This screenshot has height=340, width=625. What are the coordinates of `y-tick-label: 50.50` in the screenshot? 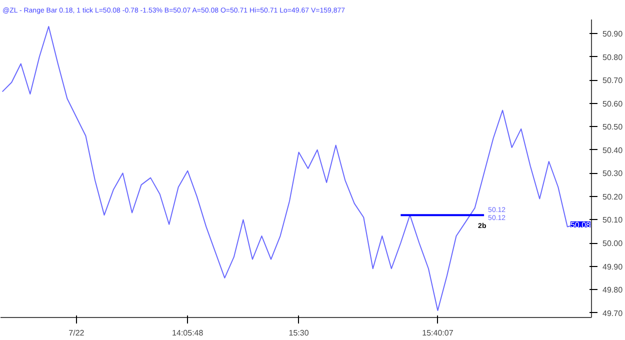 It's located at (613, 127).